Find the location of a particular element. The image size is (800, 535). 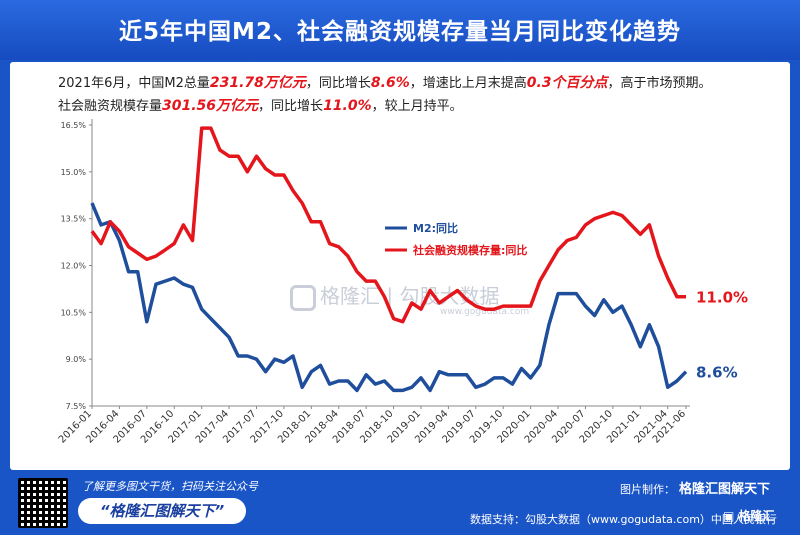

desc2-seg-2: ，同比增长 is located at coordinates (291, 106).